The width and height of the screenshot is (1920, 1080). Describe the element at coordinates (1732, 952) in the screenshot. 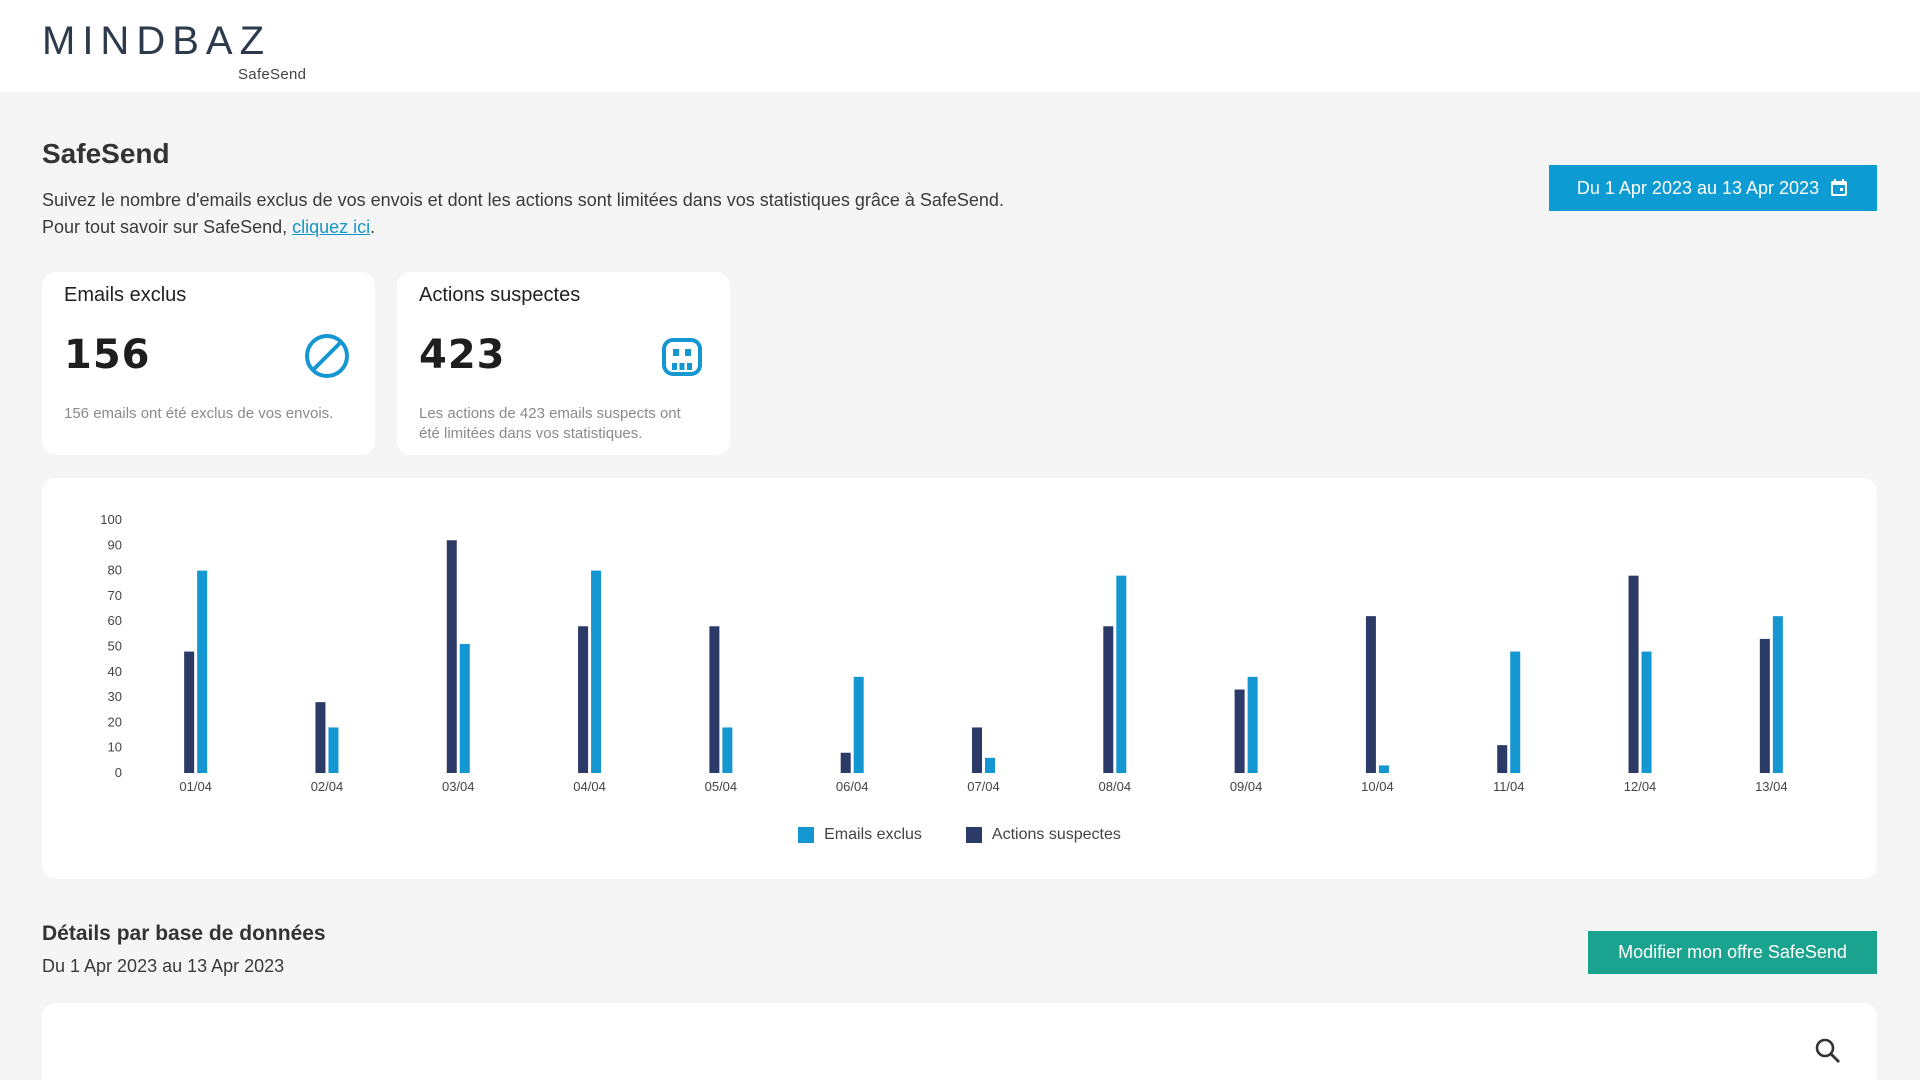

I see `modify-offer-button: Modifier mon offre SafeSend` at that location.